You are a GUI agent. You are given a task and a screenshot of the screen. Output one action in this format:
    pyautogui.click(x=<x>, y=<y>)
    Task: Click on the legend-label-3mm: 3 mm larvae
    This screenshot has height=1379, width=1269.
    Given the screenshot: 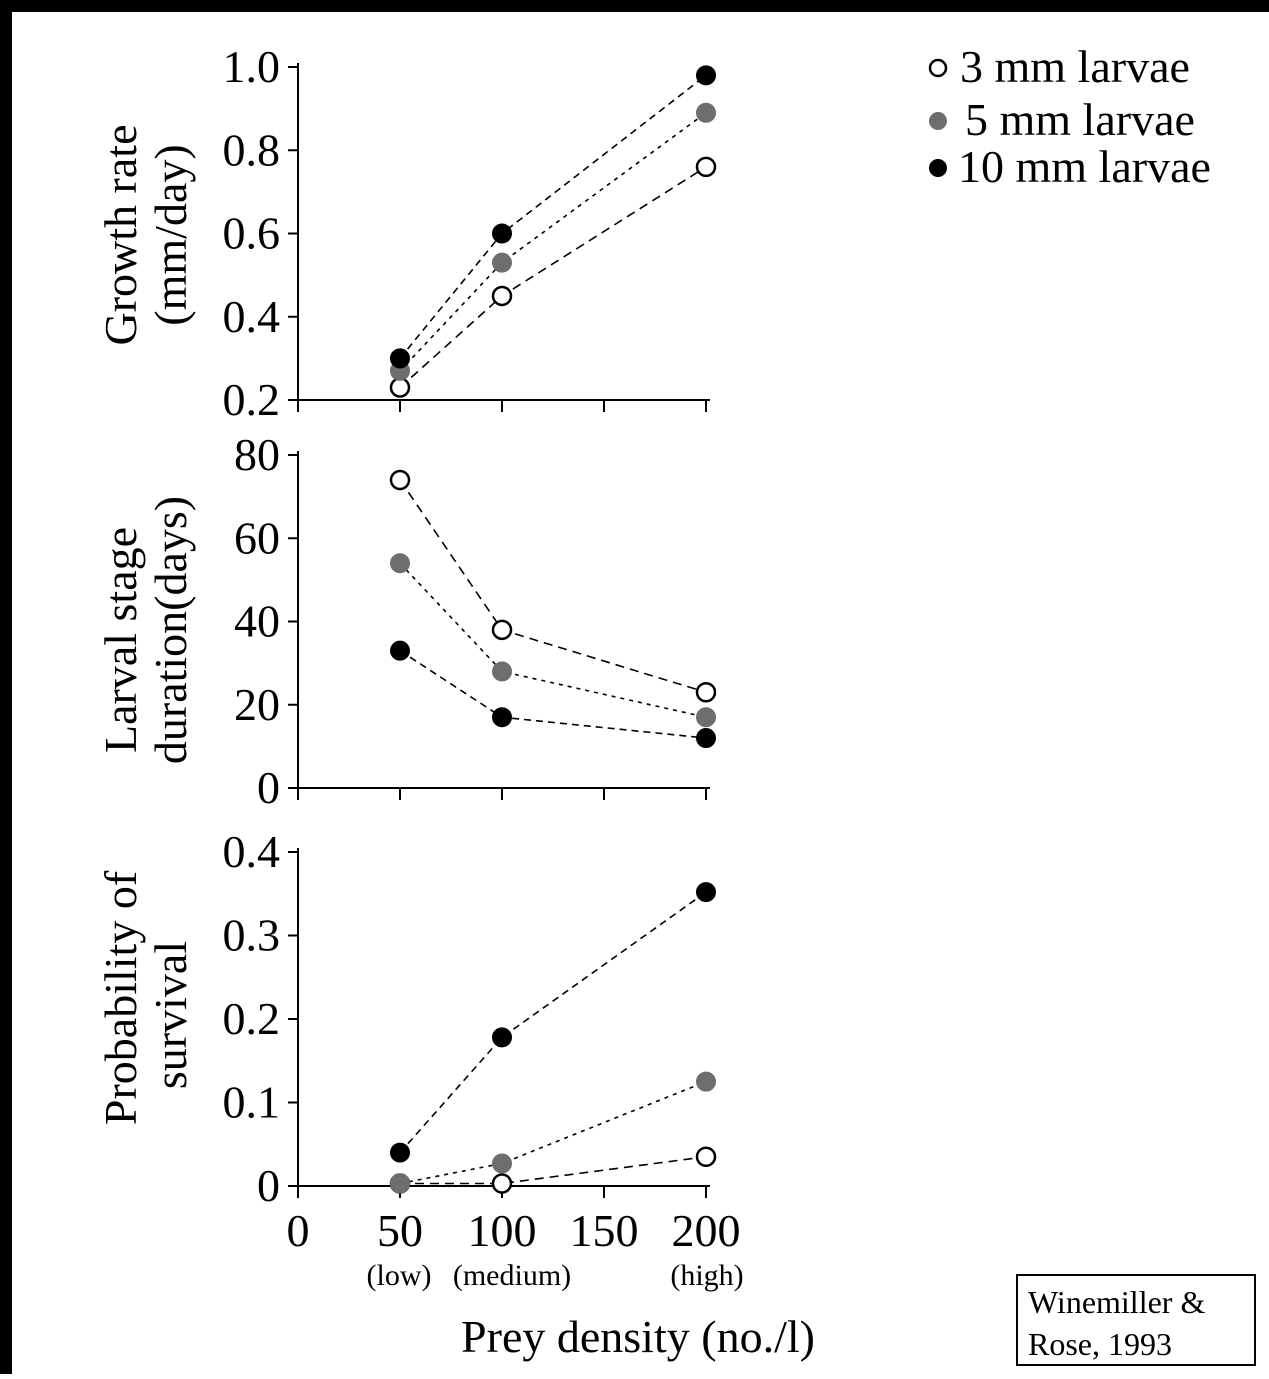 What is the action you would take?
    pyautogui.click(x=1075, y=66)
    